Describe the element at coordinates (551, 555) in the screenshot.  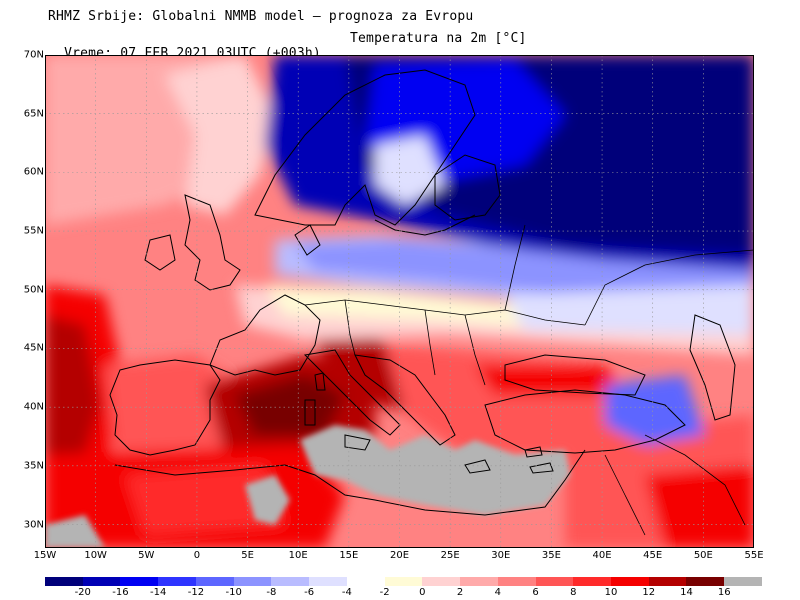
I see `lon-label: 35E` at that location.